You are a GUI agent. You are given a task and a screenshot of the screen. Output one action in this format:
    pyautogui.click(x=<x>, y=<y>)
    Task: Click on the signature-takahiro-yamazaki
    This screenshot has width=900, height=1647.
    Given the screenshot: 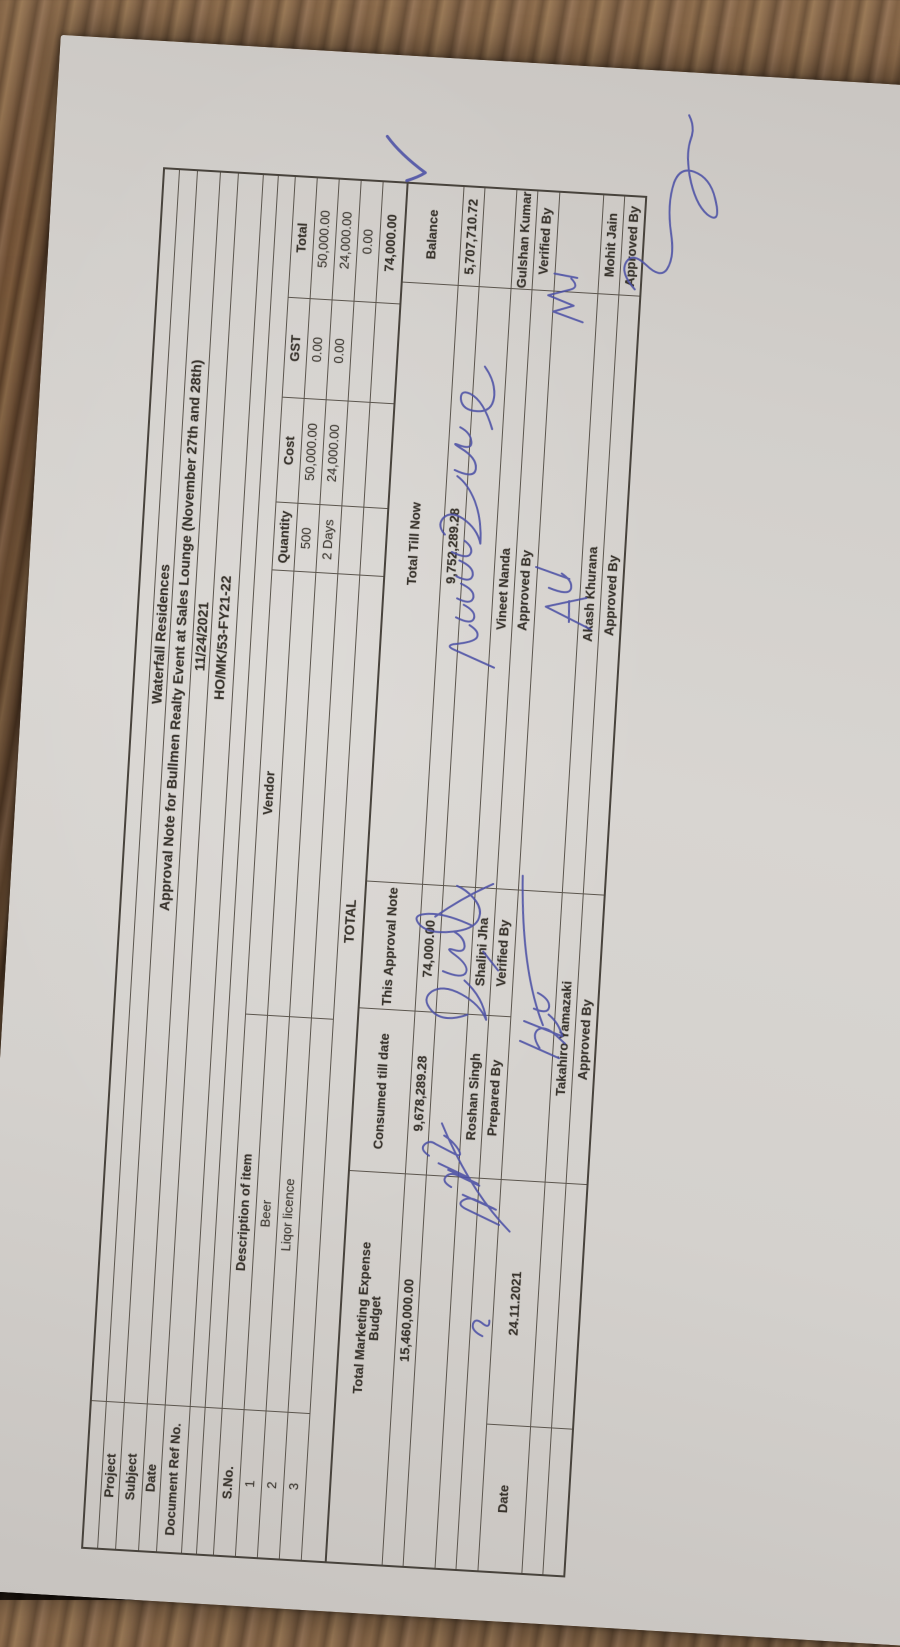 What is the action you would take?
    pyautogui.click(x=542, y=967)
    